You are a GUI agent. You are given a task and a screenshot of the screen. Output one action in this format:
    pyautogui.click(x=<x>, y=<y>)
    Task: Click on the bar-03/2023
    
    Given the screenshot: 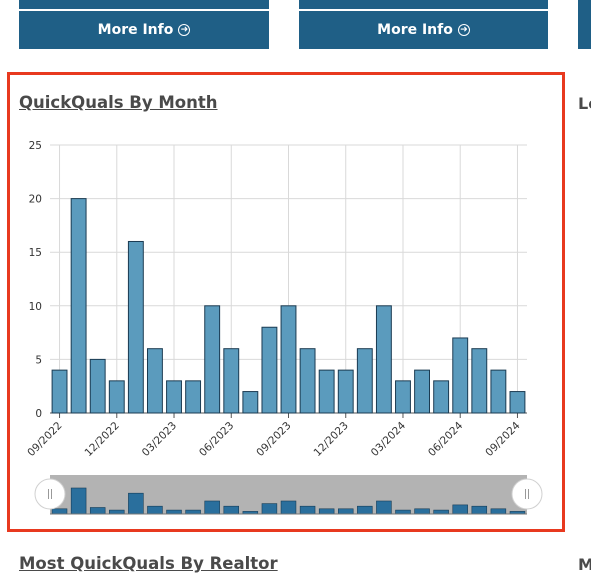 What is the action you would take?
    pyautogui.click(x=174, y=397)
    